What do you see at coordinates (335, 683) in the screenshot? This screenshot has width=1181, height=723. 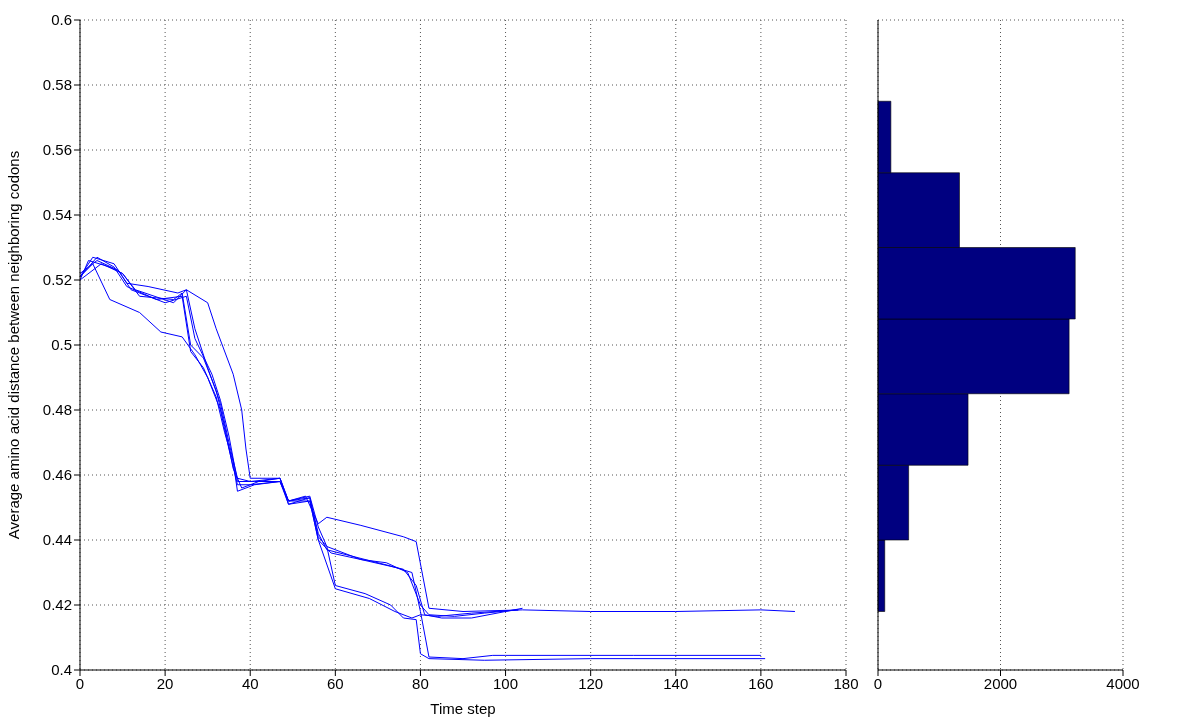 I see `x-tick-label: 60` at bounding box center [335, 683].